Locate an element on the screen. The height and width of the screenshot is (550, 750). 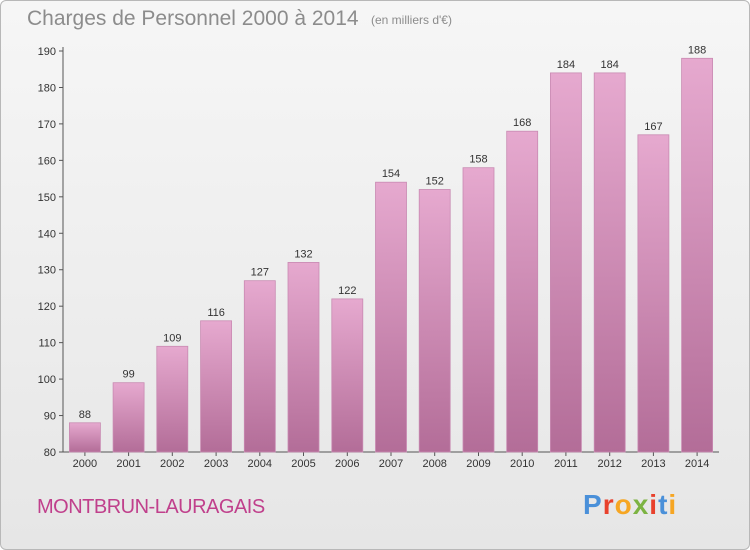
y-tick-label: 150 is located at coordinates (47, 198).